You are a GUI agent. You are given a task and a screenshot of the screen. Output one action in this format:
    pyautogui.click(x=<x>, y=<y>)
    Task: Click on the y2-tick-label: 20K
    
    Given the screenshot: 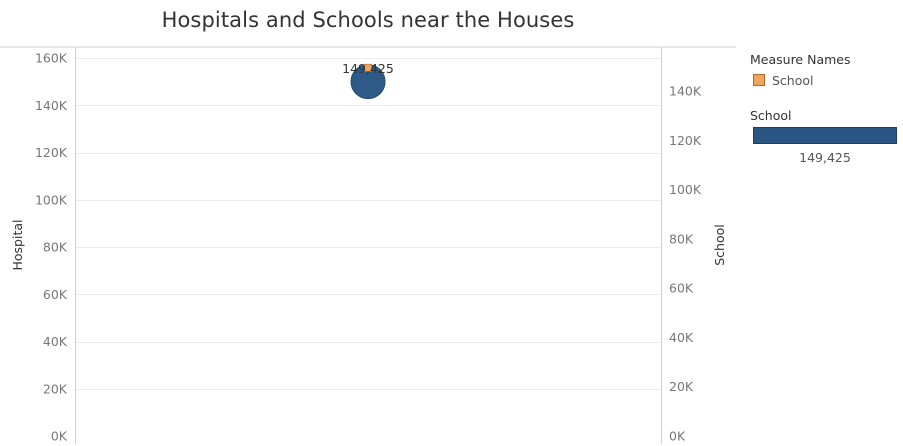 What is the action you would take?
    pyautogui.click(x=681, y=386)
    